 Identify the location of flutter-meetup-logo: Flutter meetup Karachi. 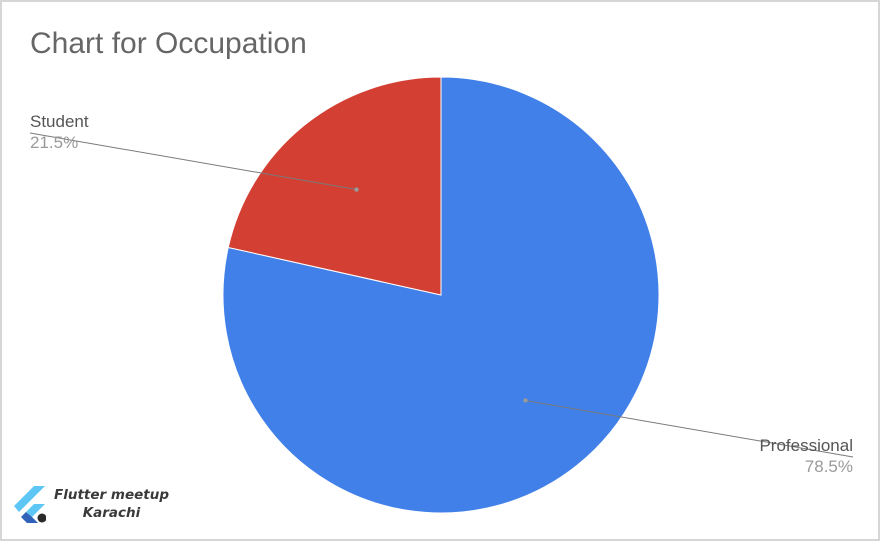
(90, 504).